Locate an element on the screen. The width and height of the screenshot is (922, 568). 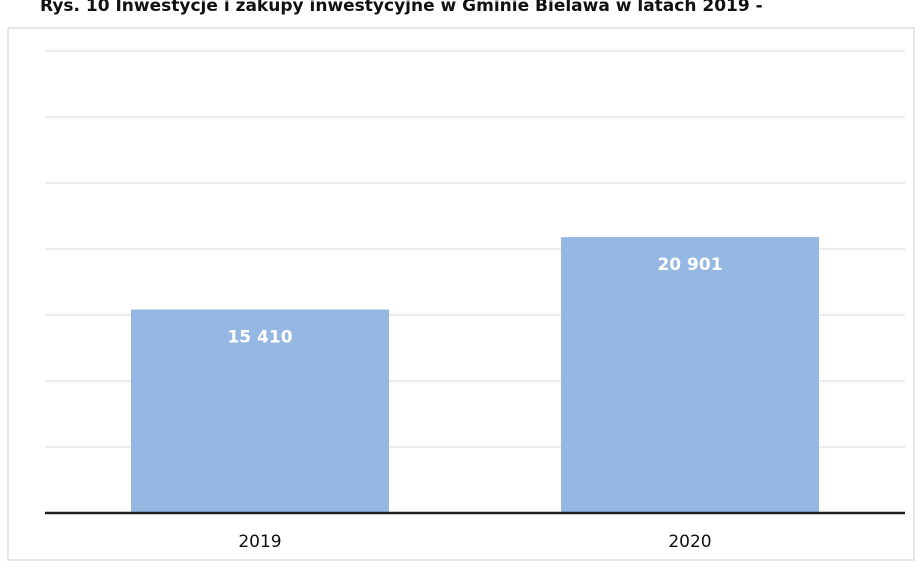
data-label: 15 410 is located at coordinates (259, 338).